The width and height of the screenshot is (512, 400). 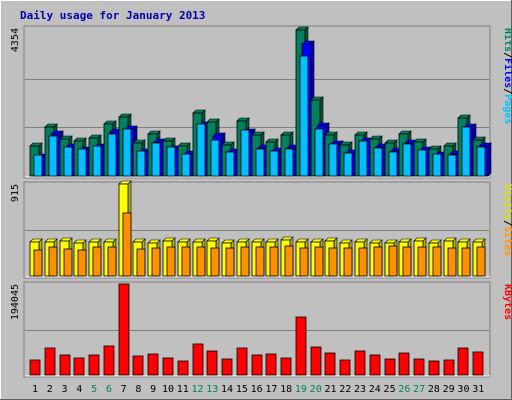 What do you see at coordinates (507, 109) in the screenshot?
I see `legend-pages: Pages` at bounding box center [507, 109].